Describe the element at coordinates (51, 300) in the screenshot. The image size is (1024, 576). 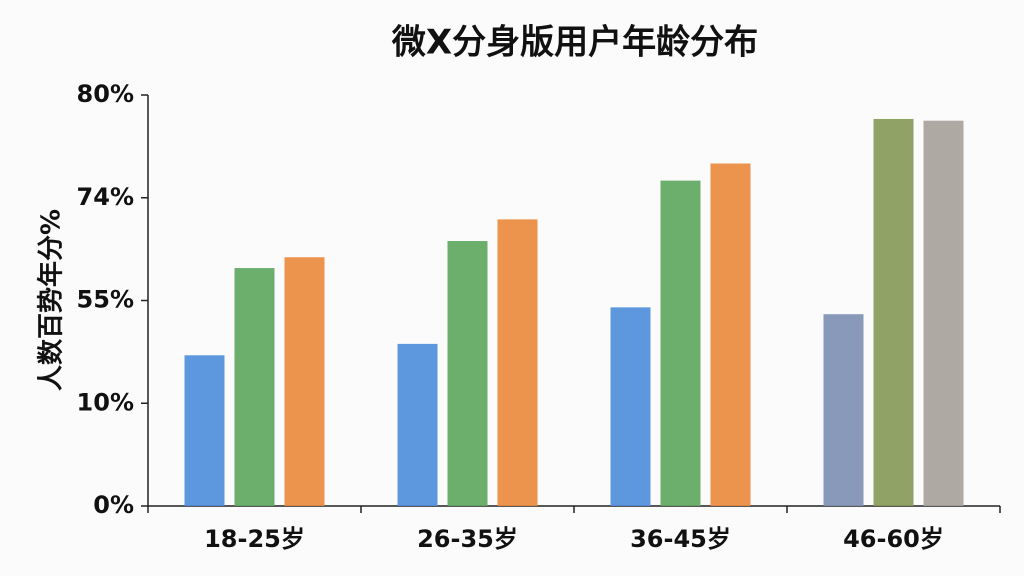
I see `y-axis-label: 人数百势年分%` at that location.